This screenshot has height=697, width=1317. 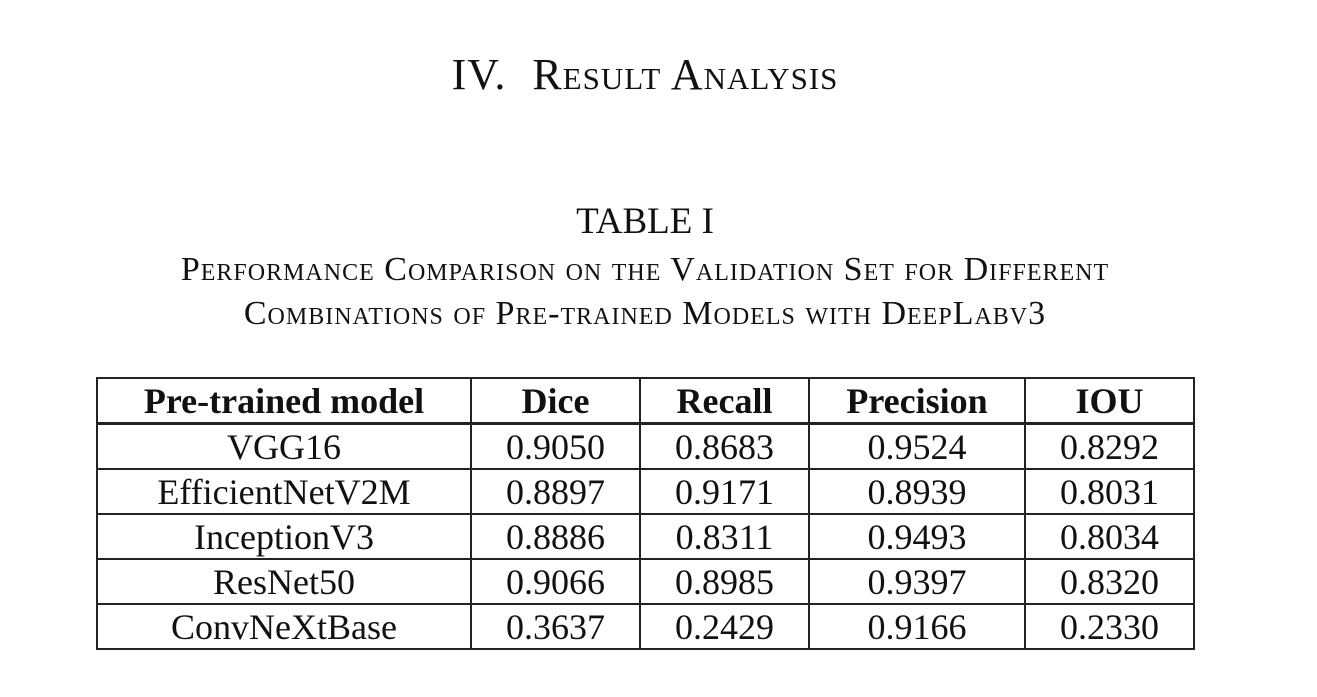 I want to click on model-cell: InceptionV3, so click(x=284, y=536).